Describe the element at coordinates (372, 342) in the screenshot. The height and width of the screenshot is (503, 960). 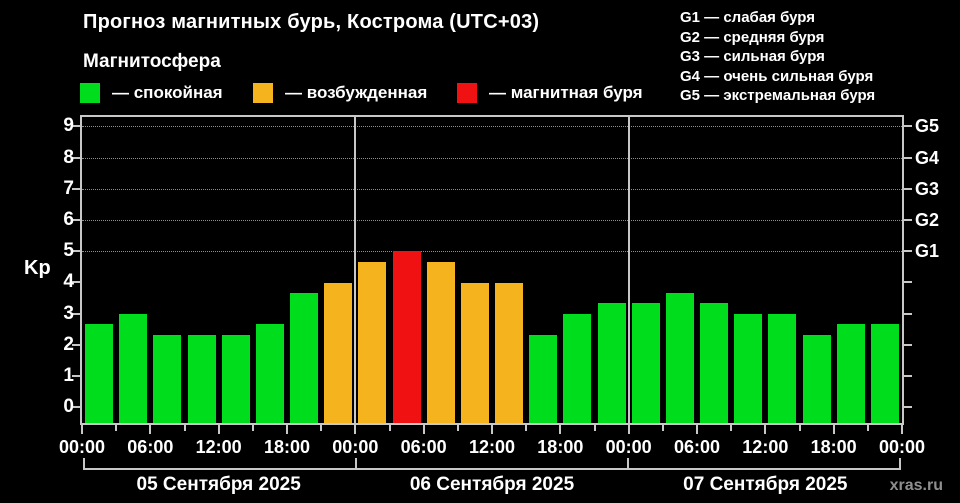
I see `kp-bar-day2-slot1` at that location.